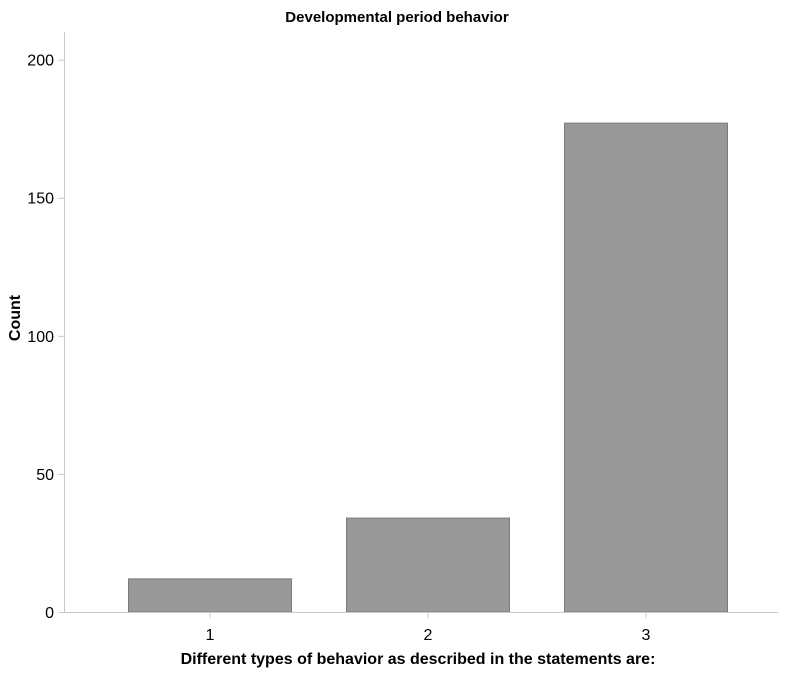 The image size is (800, 674). Describe the element at coordinates (40, 61) in the screenshot. I see `y-tick-label: 200` at that location.